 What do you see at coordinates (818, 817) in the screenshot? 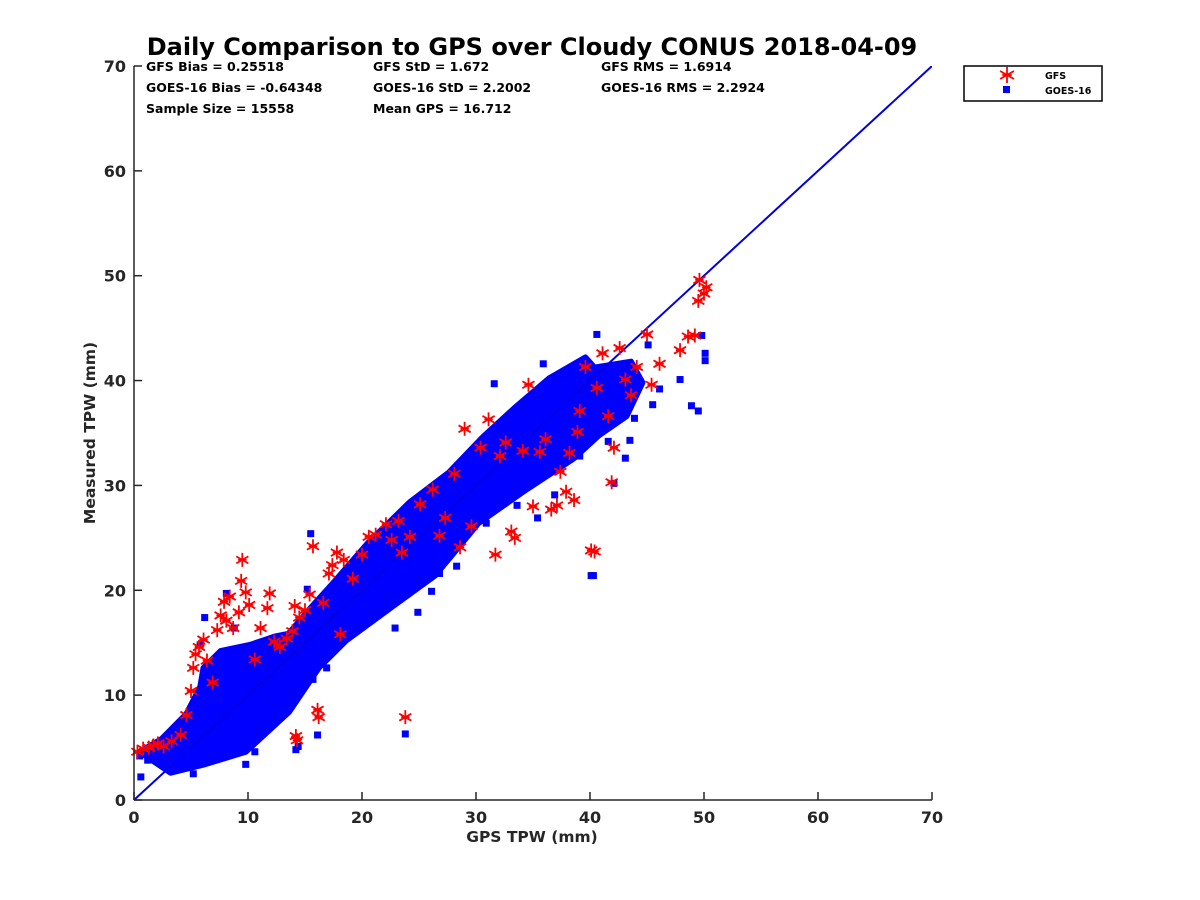
I see `x-tick-label: 60` at bounding box center [818, 817].